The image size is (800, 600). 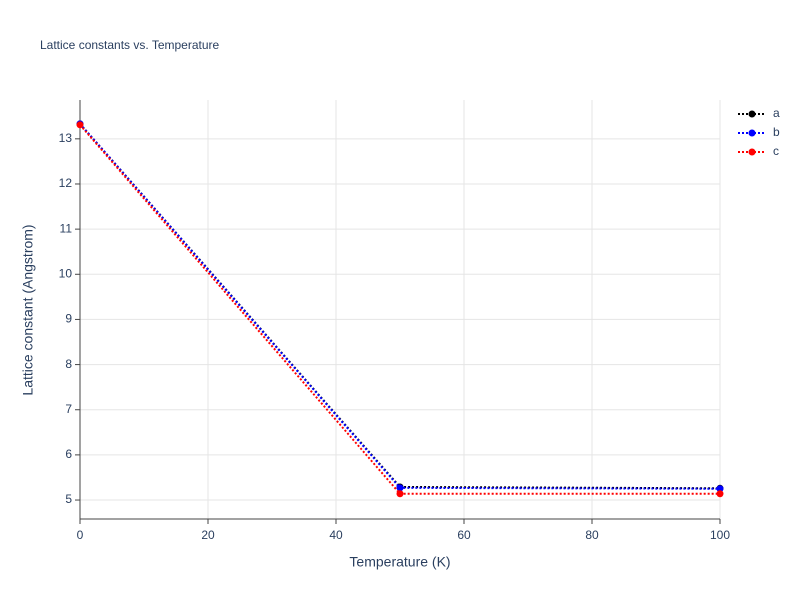 What do you see at coordinates (66, 228) in the screenshot?
I see `y-tick-label: 11` at bounding box center [66, 228].